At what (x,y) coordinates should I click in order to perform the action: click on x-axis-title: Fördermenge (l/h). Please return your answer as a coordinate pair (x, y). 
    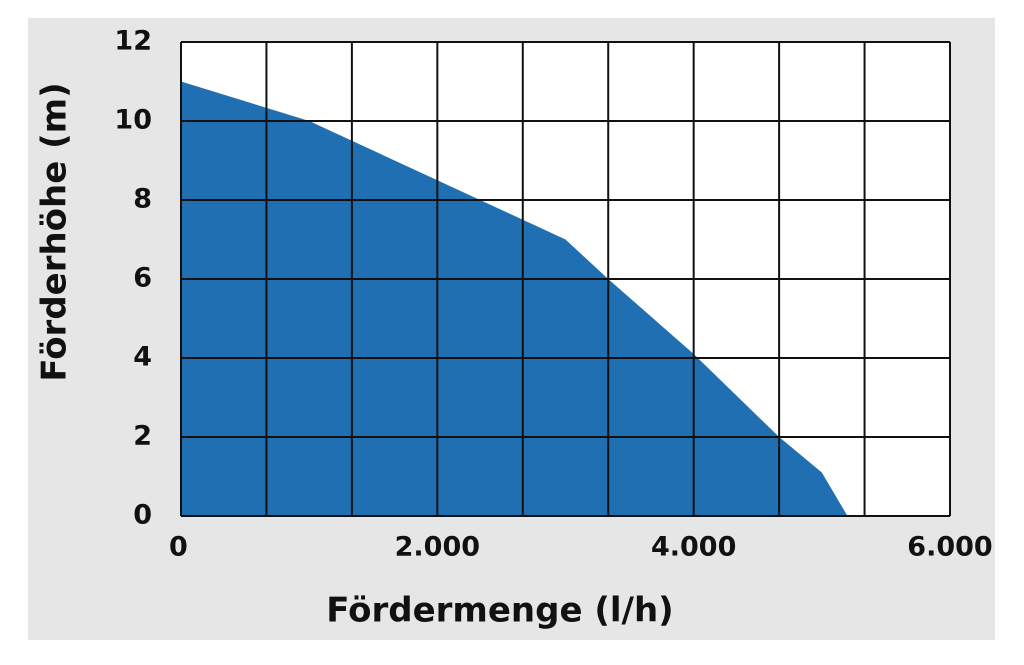
    Looking at the image, I should click on (499, 611).